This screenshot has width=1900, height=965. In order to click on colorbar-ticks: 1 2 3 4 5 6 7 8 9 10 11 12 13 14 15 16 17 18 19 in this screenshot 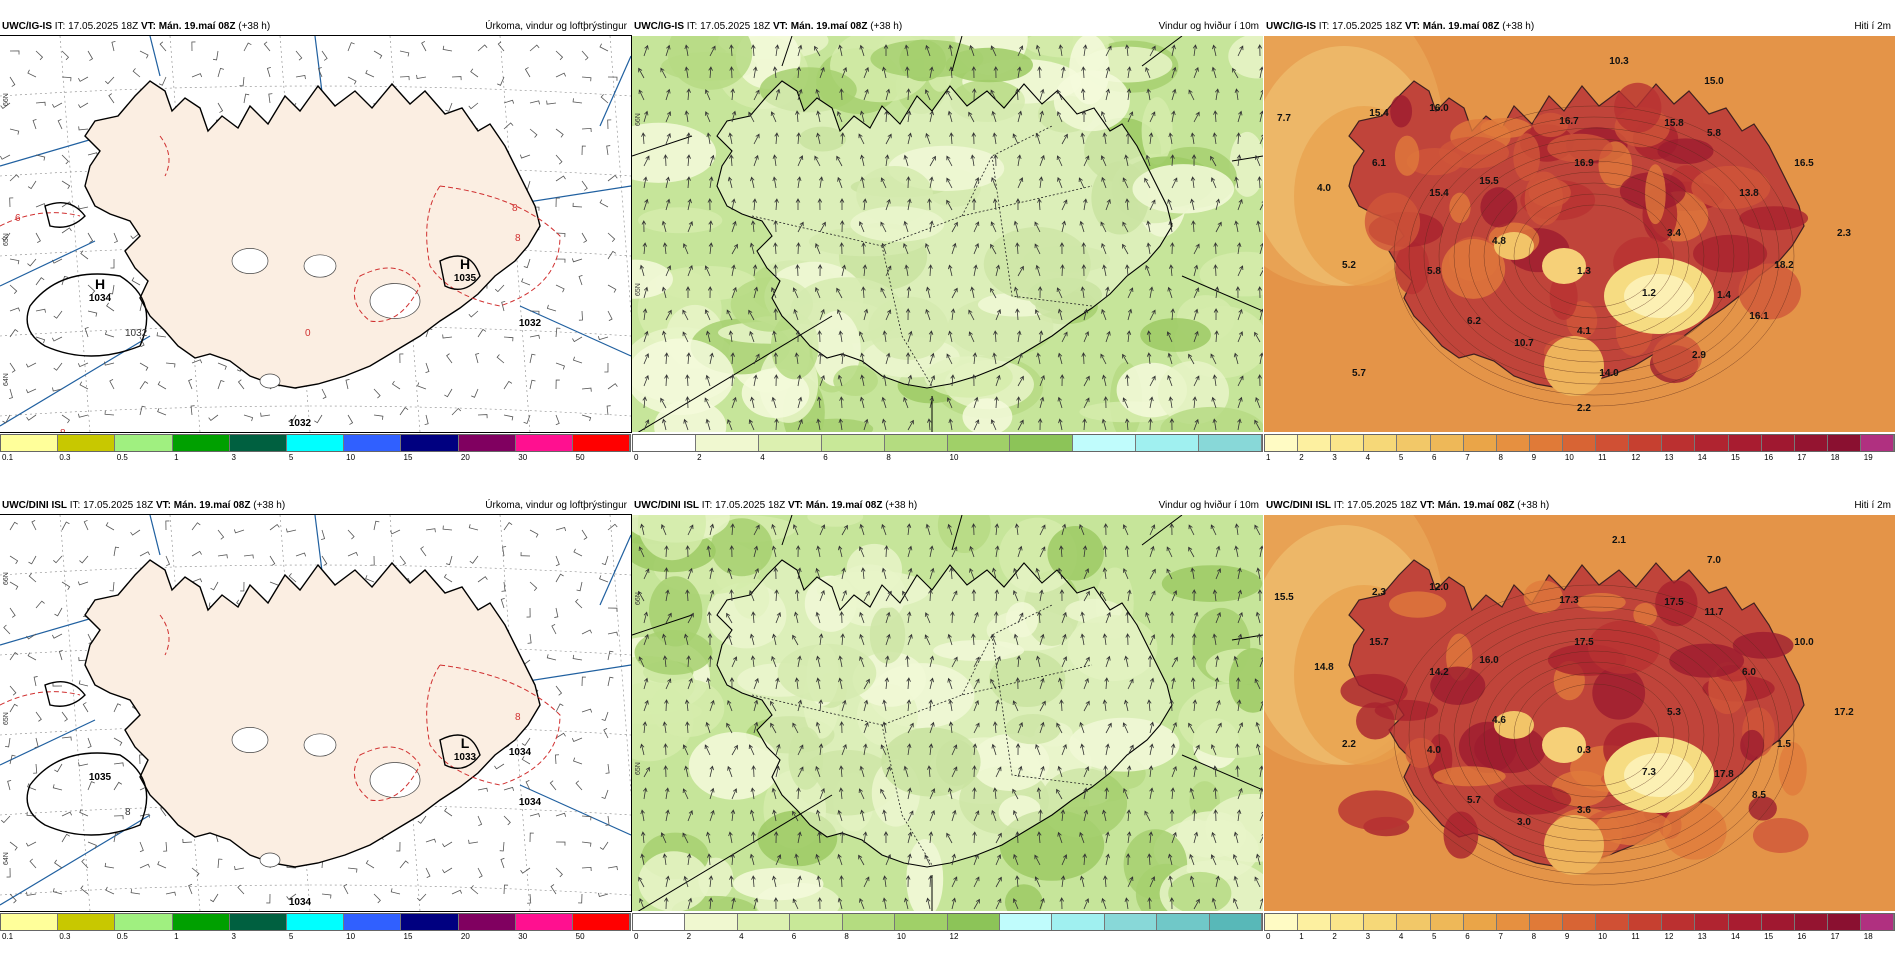, I will do `click(1579, 458)`.